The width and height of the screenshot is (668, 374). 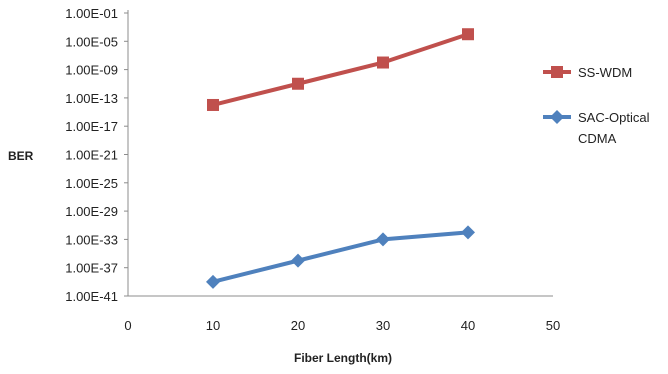 I want to click on y-tick-label: 1.00E-13, so click(x=91, y=98).